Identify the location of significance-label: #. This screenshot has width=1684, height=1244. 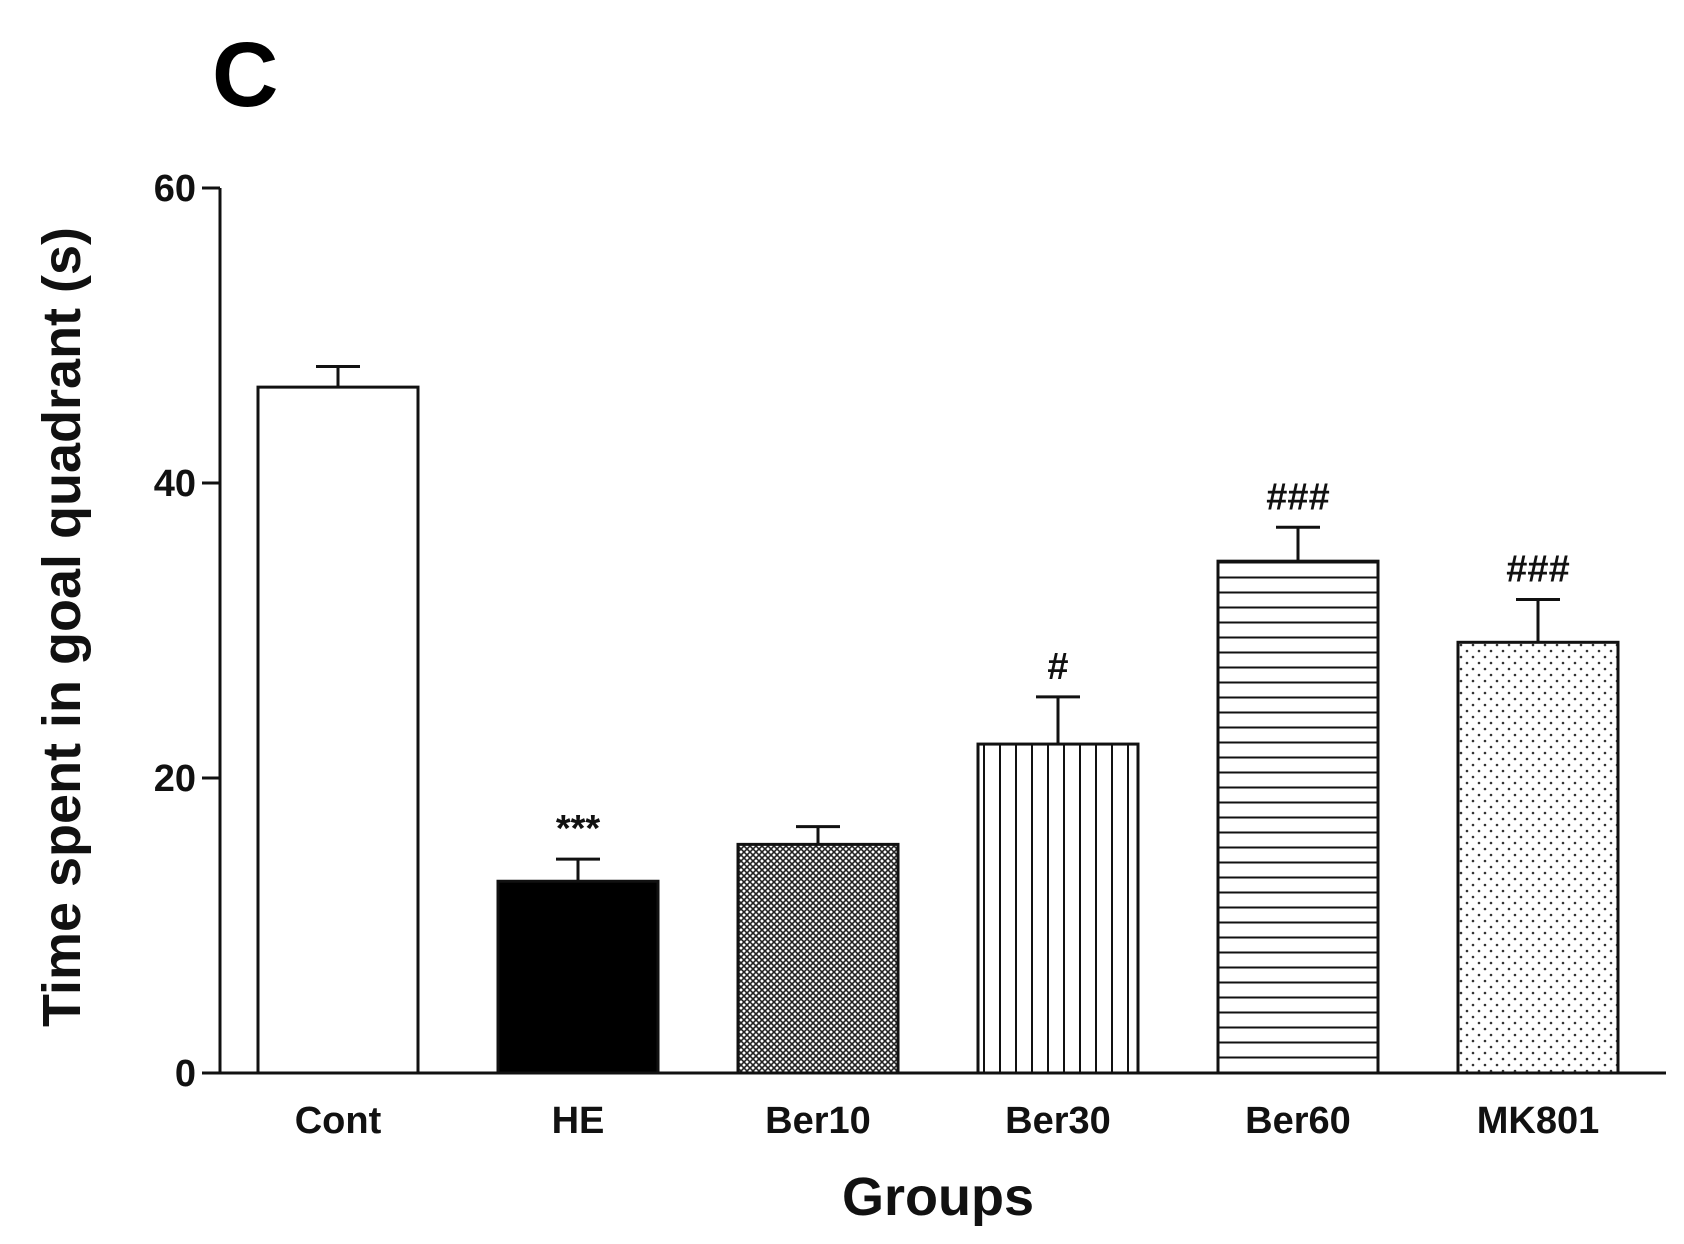
(1057, 667).